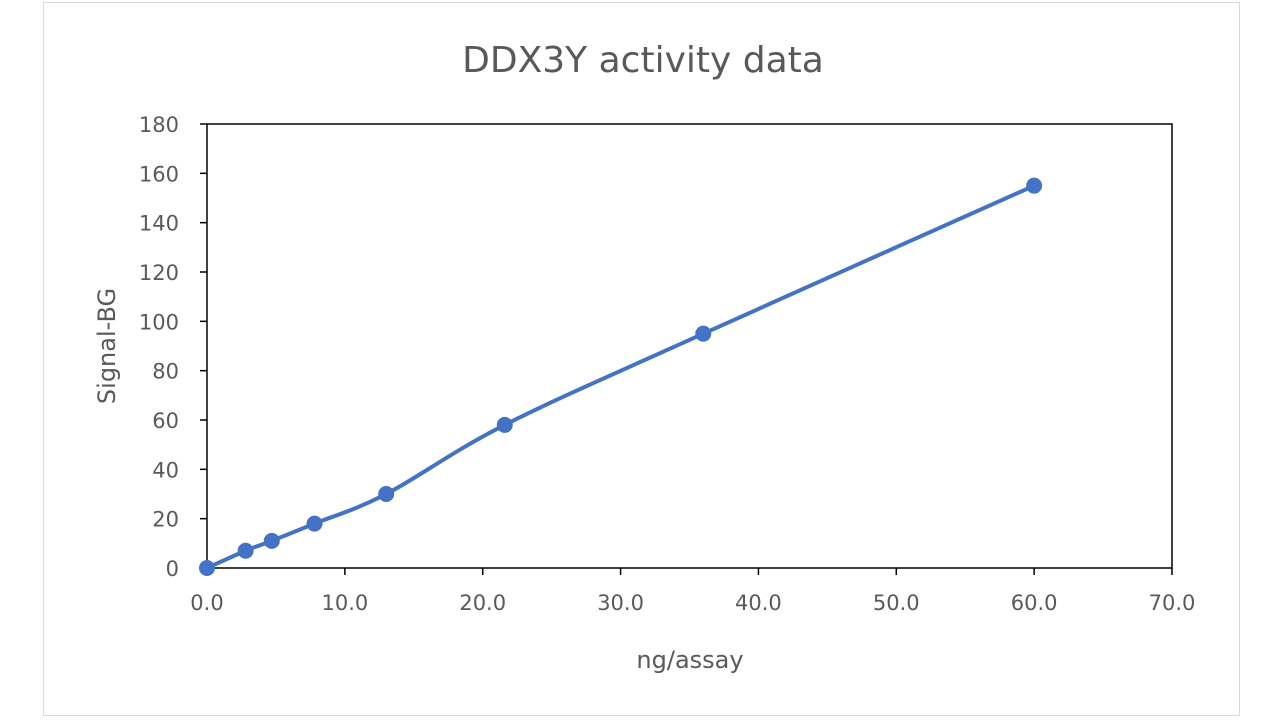 This screenshot has width=1280, height=720. What do you see at coordinates (159, 273) in the screenshot?
I see `y-tick-label: 120` at bounding box center [159, 273].